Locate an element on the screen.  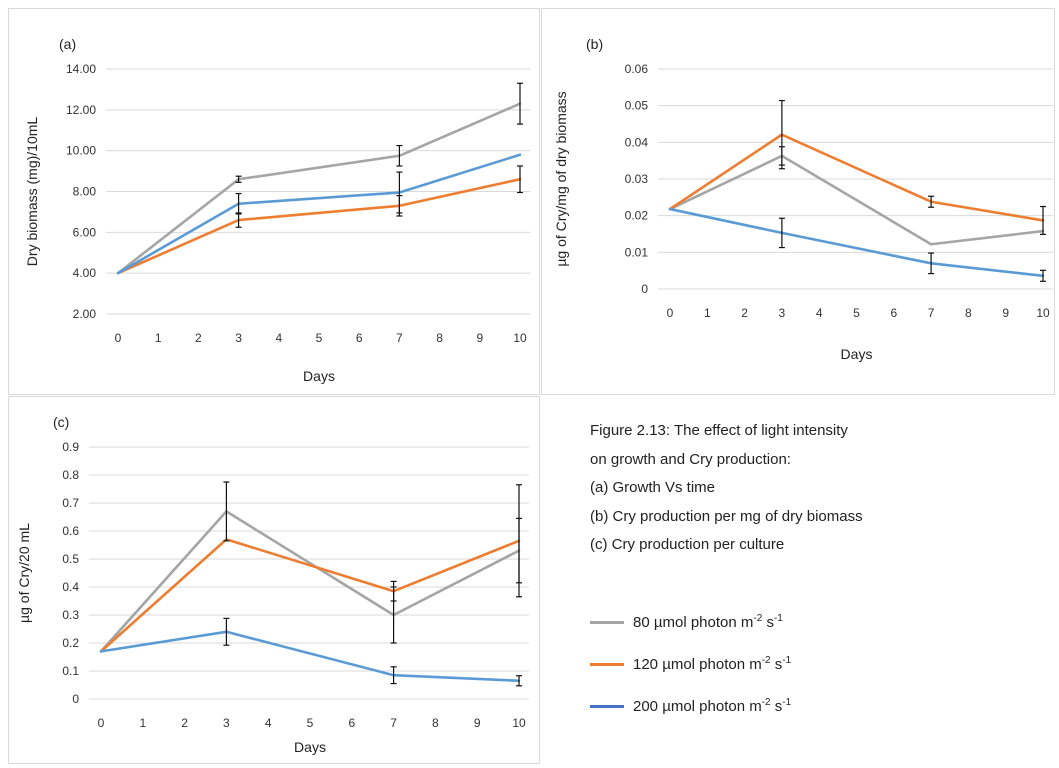
y-tick-label: 2.00 is located at coordinates (85, 314).